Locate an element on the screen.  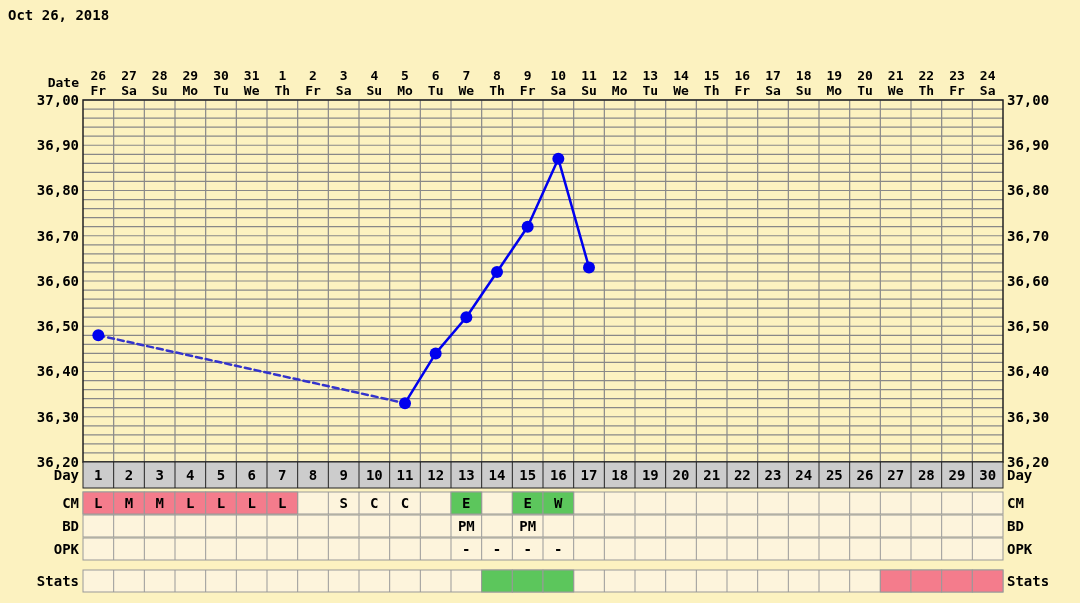
x-tick-label: 23 is located at coordinates (773, 475).